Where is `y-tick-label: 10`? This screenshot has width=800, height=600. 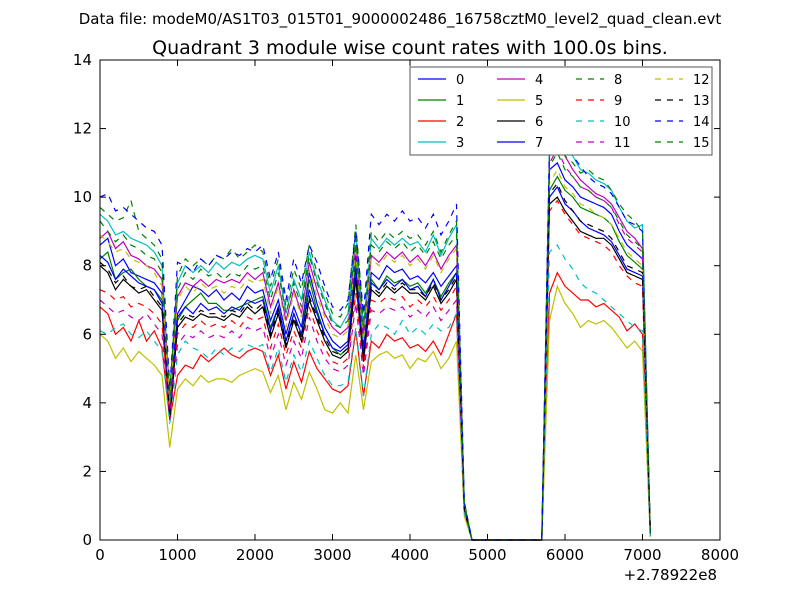
y-tick-label: 10 is located at coordinates (82, 197).